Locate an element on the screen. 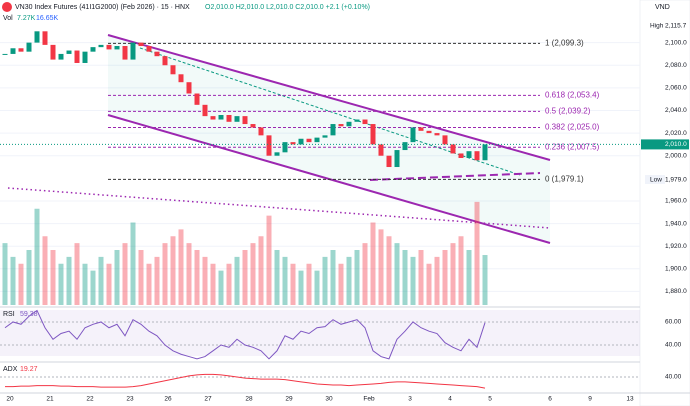 The height and width of the screenshot is (406, 690). rsi-band is located at coordinates (320, 333).